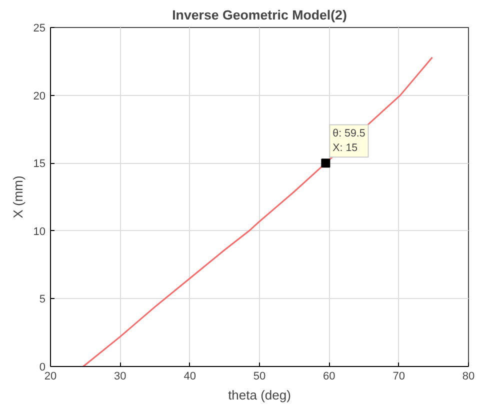 The image size is (480, 405). Describe the element at coordinates (468, 376) in the screenshot. I see `x-tick-label: 80` at that location.